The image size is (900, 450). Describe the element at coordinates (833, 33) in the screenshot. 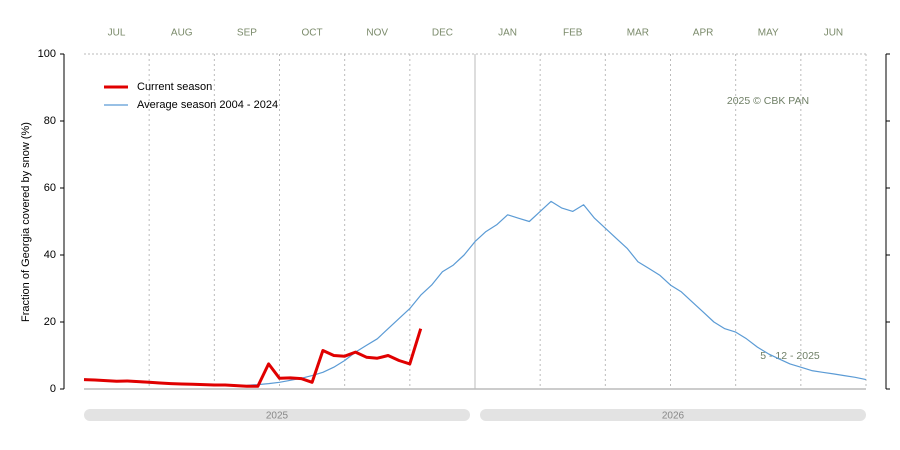

I see `month-label: JUN` at that location.